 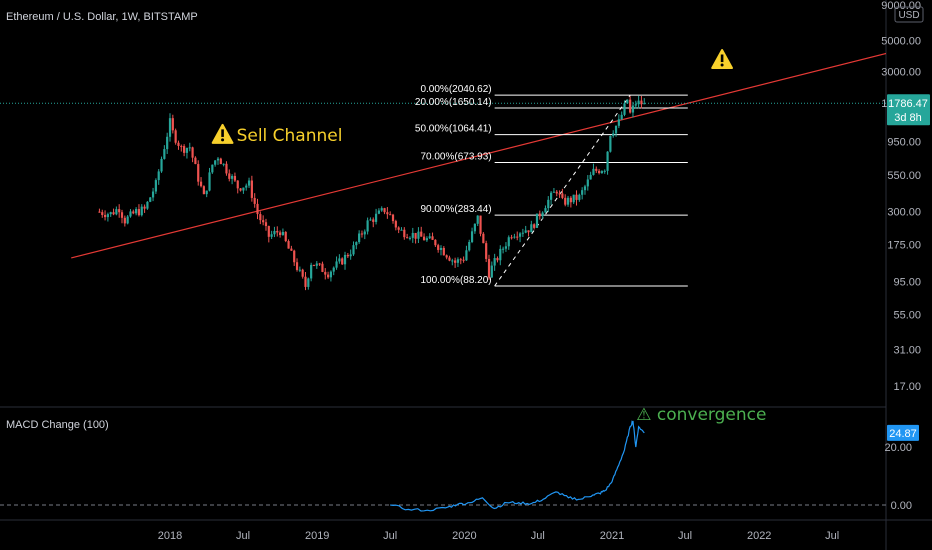 I want to click on price-tick-label: 5000.00, so click(x=901, y=42).